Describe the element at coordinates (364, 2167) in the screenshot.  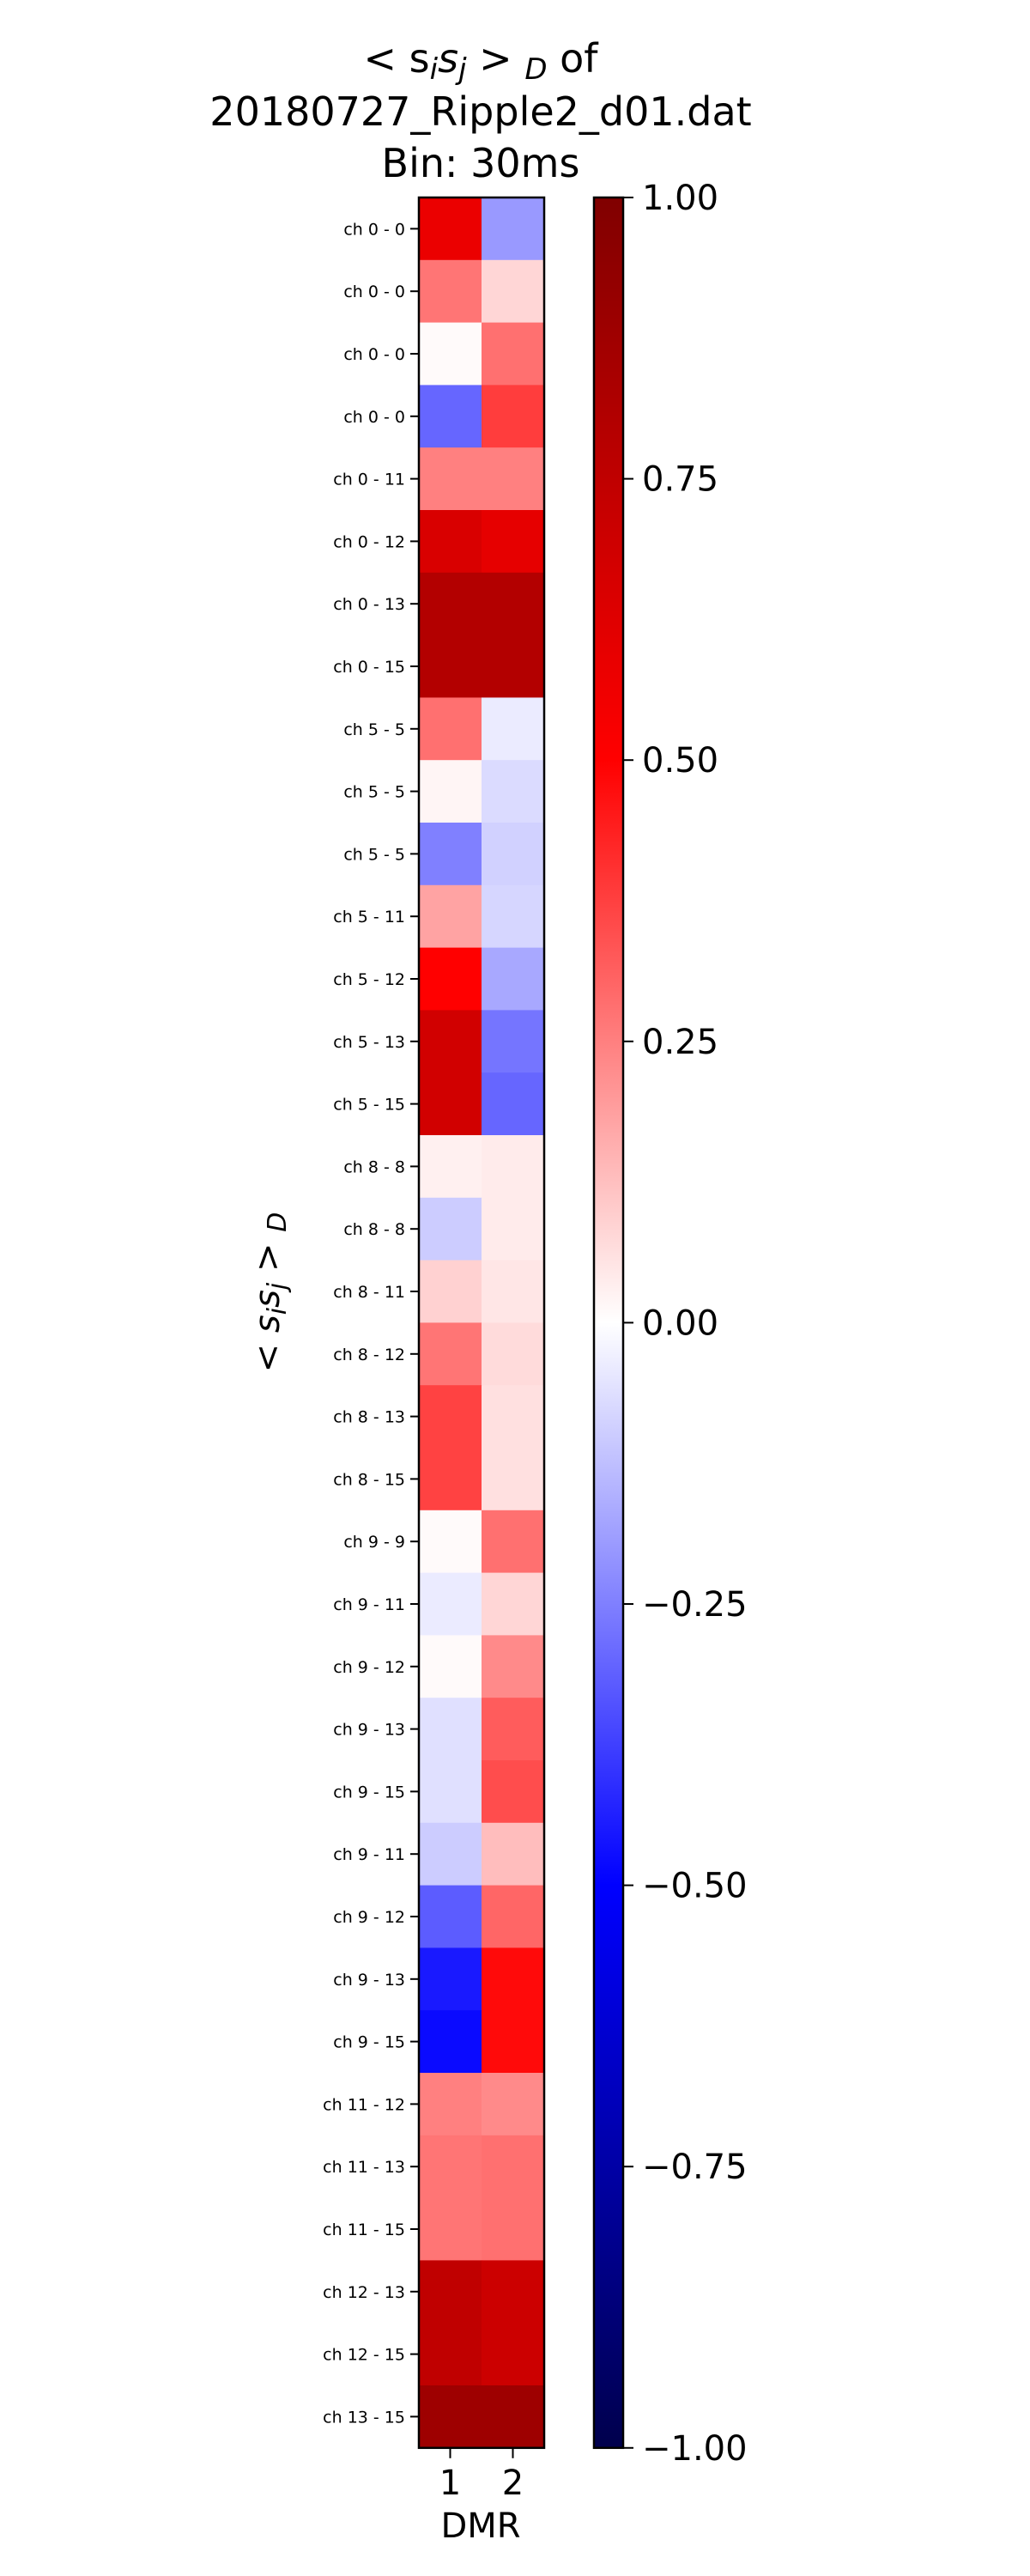
I see `row-tick-label: ch 11 - 13` at that location.